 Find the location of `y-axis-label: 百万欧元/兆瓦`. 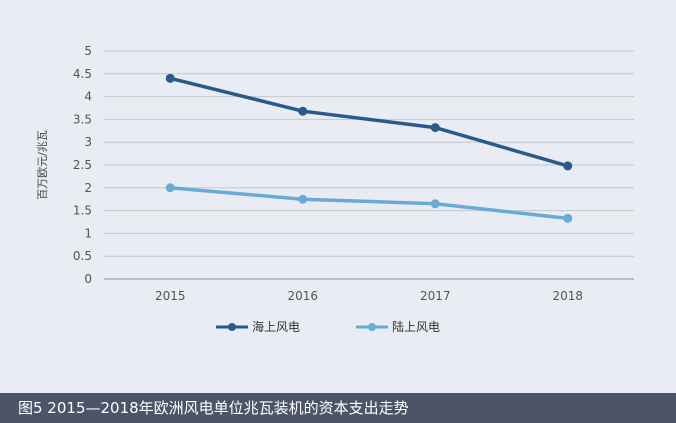

y-axis-label: 百万欧元/兆瓦 is located at coordinates (42, 165).